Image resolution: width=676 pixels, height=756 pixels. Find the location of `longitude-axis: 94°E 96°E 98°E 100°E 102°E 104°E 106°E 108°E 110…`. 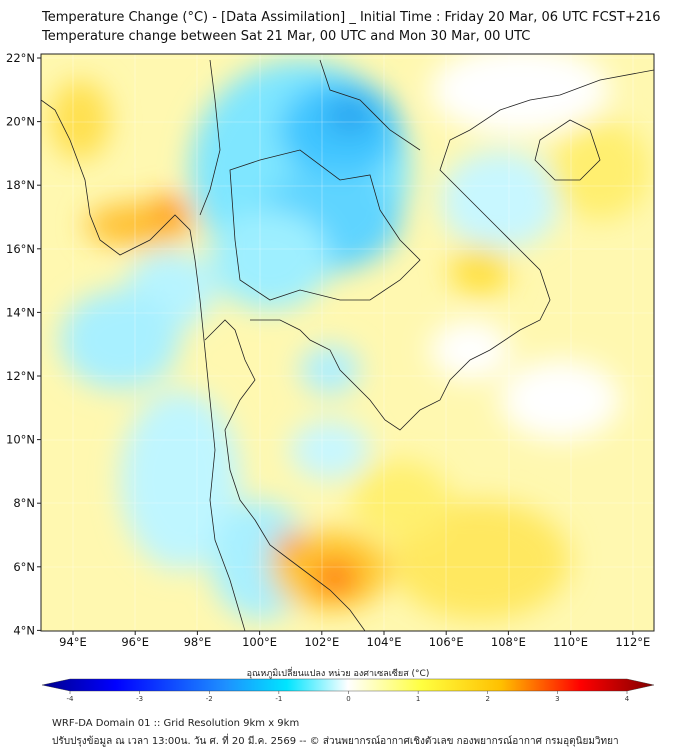

longitude-axis: 94°E 96°E 98°E 100°E 102°E 104°E 106°E 108°E 110… is located at coordinates (354, 640).